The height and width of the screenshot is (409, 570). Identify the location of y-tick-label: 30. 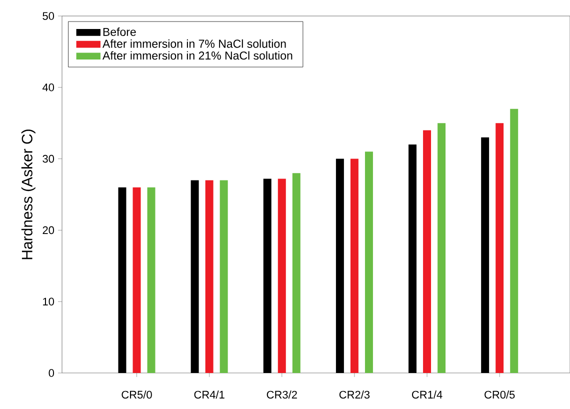
(48, 158).